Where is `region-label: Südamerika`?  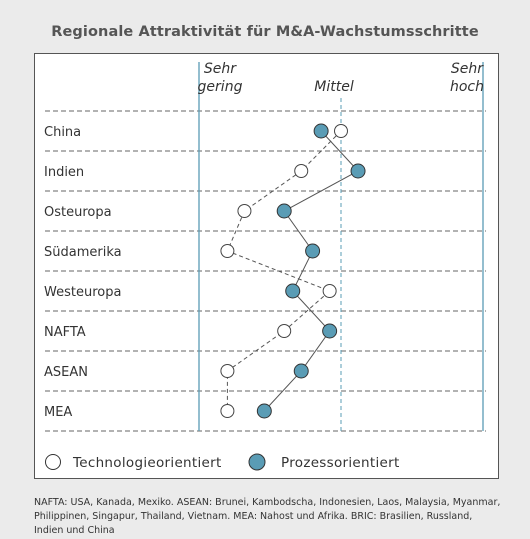 region-label: Südamerika is located at coordinates (83, 252).